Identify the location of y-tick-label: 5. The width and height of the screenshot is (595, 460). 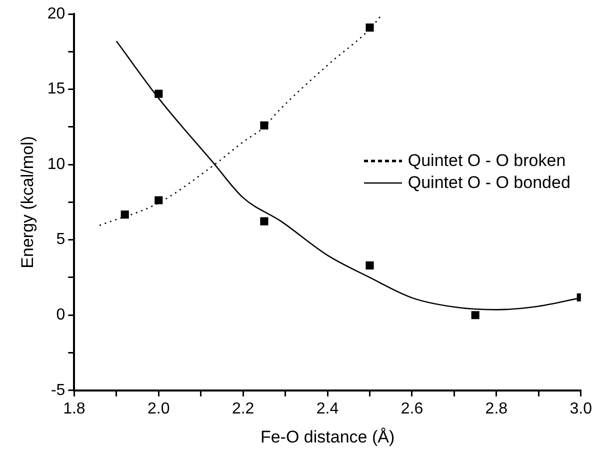
(61, 239).